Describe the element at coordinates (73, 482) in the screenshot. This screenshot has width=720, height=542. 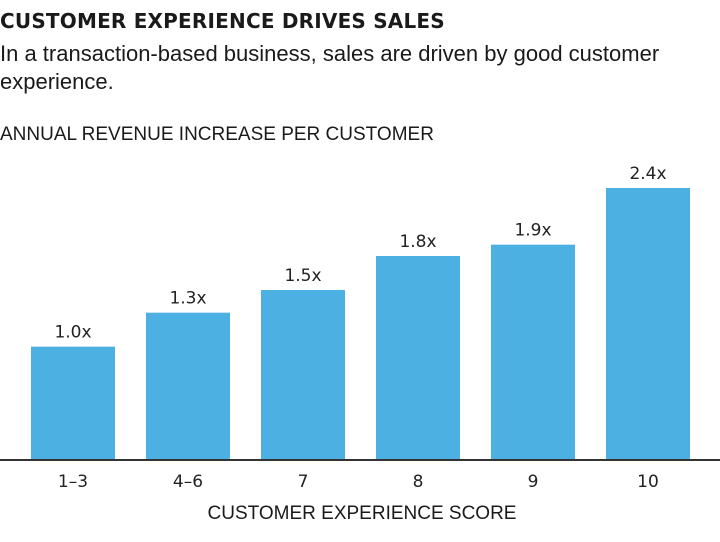
I see `x-tick-label: 1–3` at that location.